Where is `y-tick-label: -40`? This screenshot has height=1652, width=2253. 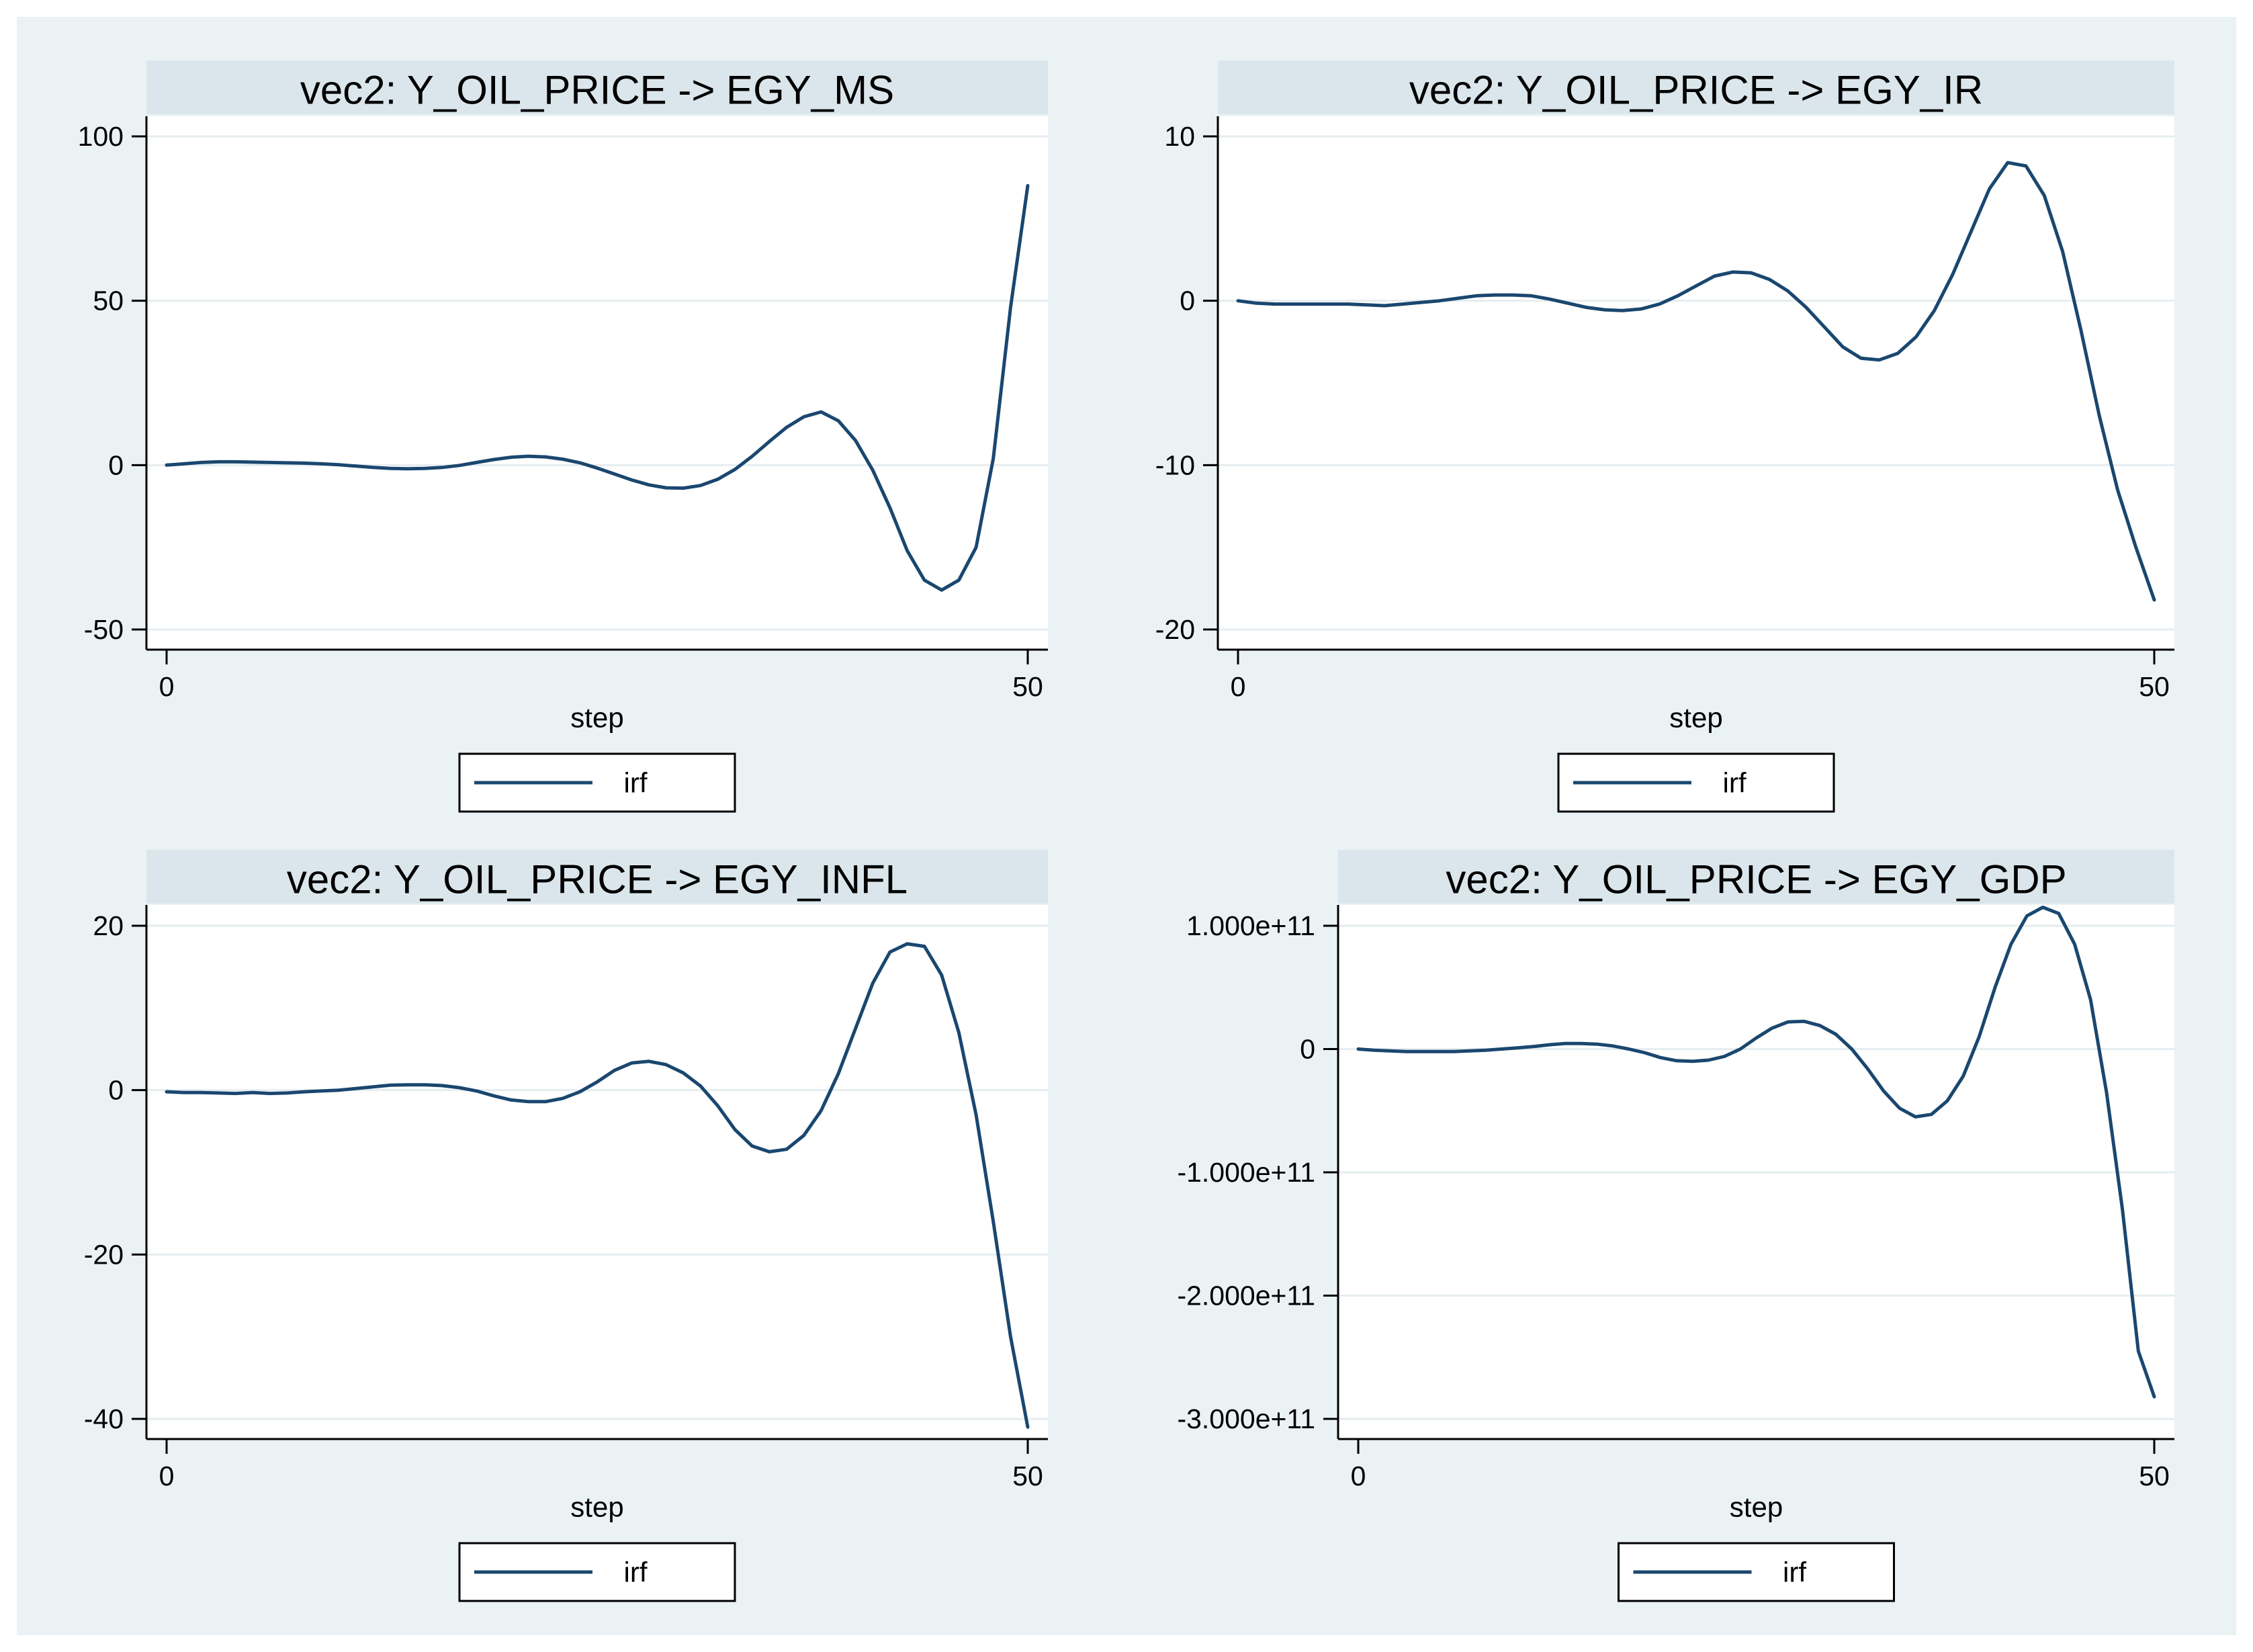
y-tick-label: -40 is located at coordinates (104, 1418).